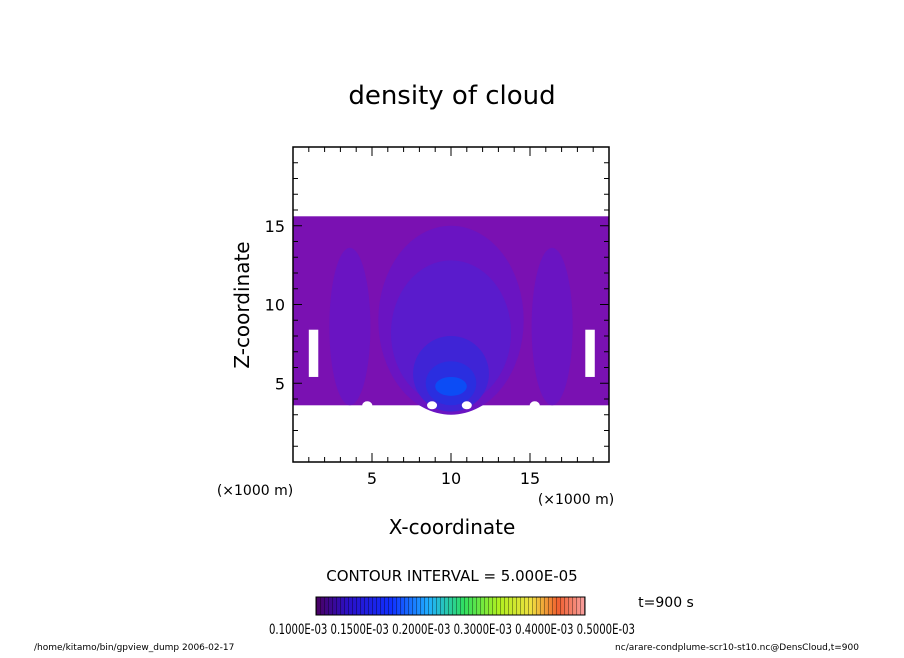 The height and width of the screenshot is (658, 904). Describe the element at coordinates (255, 491) in the screenshot. I see `y-unit-label: (×1000 m)` at that location.